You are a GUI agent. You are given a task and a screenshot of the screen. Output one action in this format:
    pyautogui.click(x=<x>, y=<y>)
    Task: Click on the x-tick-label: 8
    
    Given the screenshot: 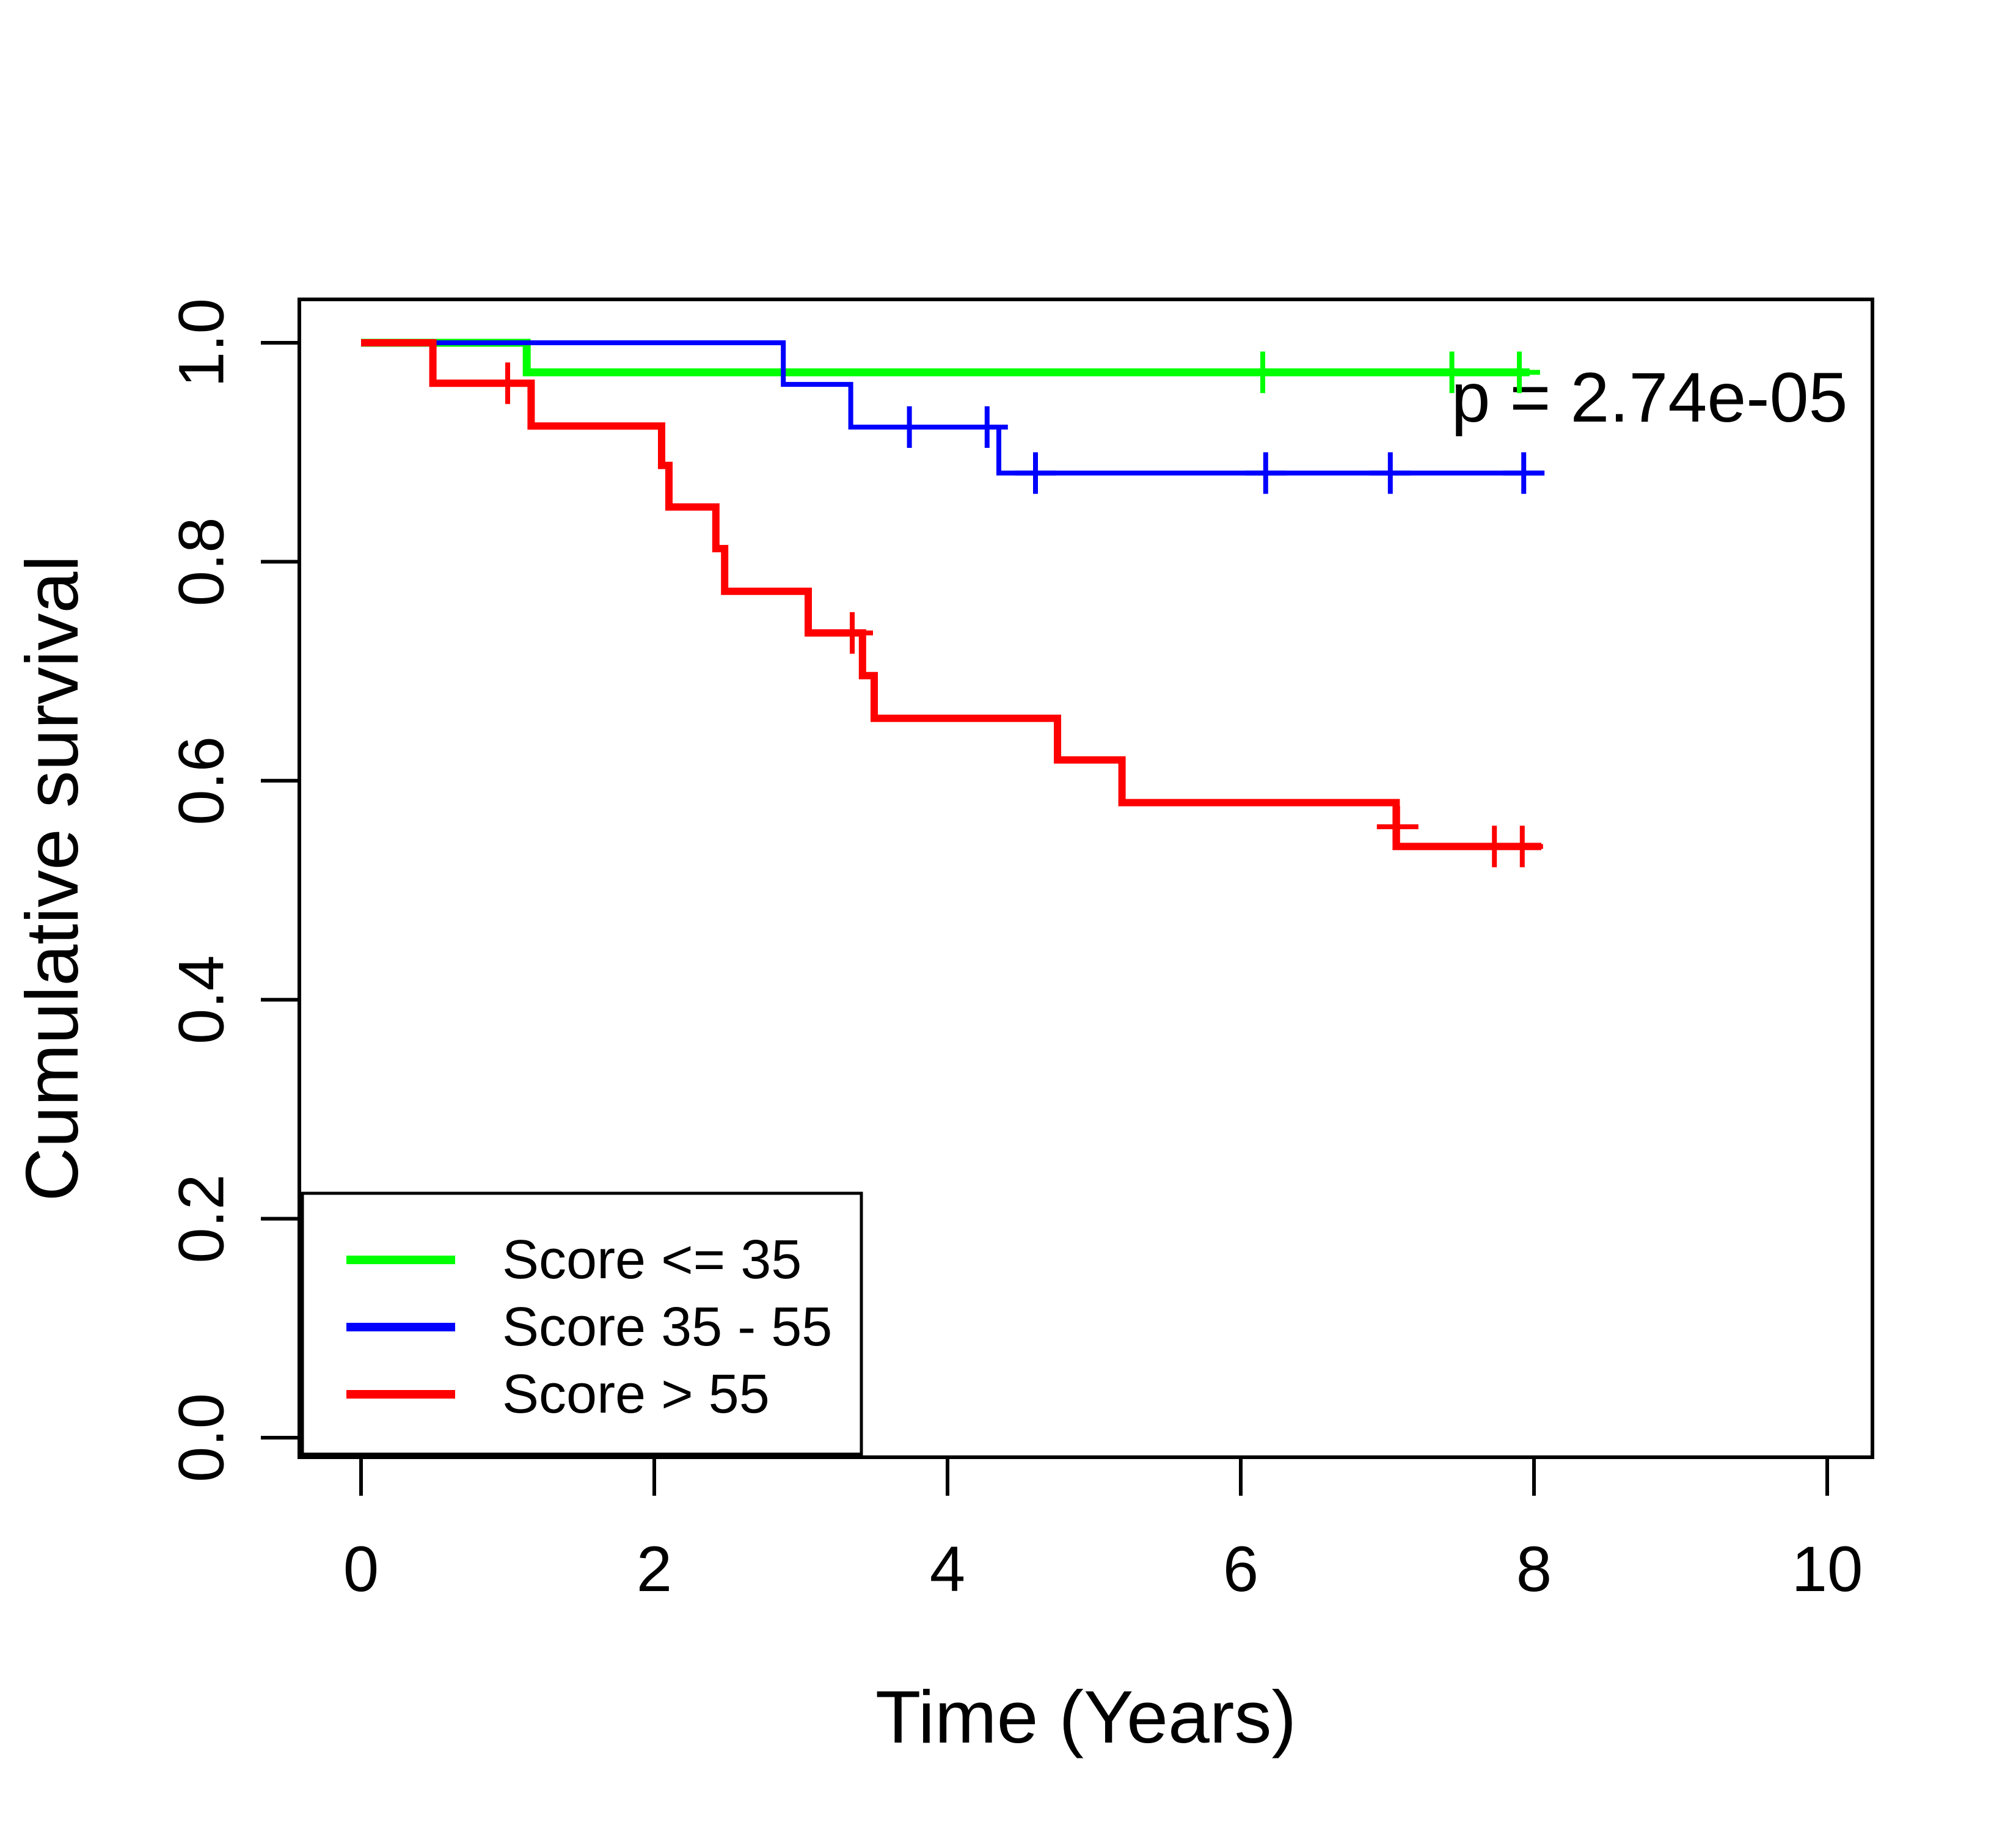 What is the action you would take?
    pyautogui.click(x=1534, y=1569)
    